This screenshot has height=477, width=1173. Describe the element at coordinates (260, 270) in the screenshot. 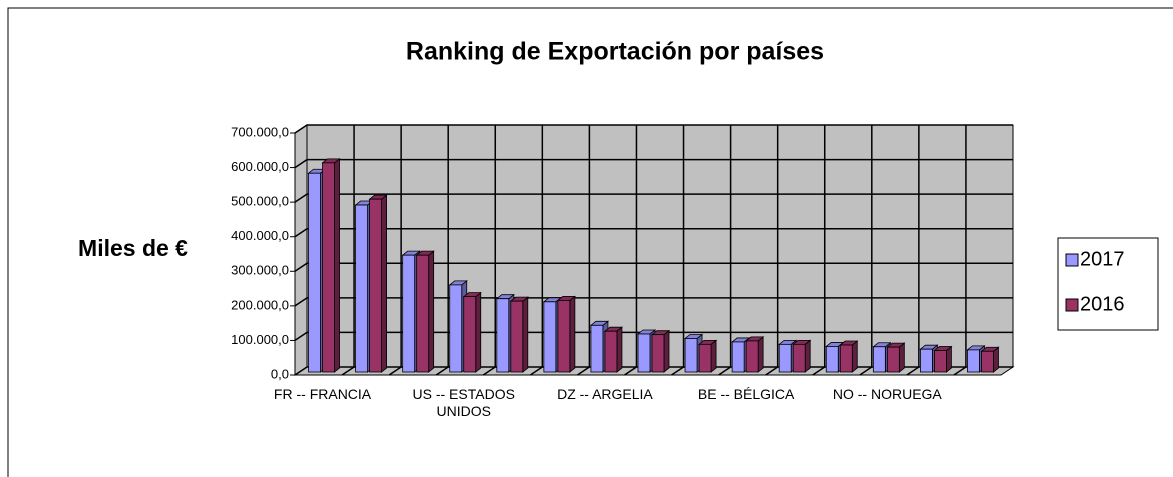

I see `y-tick-label: 300.000,0` at that location.